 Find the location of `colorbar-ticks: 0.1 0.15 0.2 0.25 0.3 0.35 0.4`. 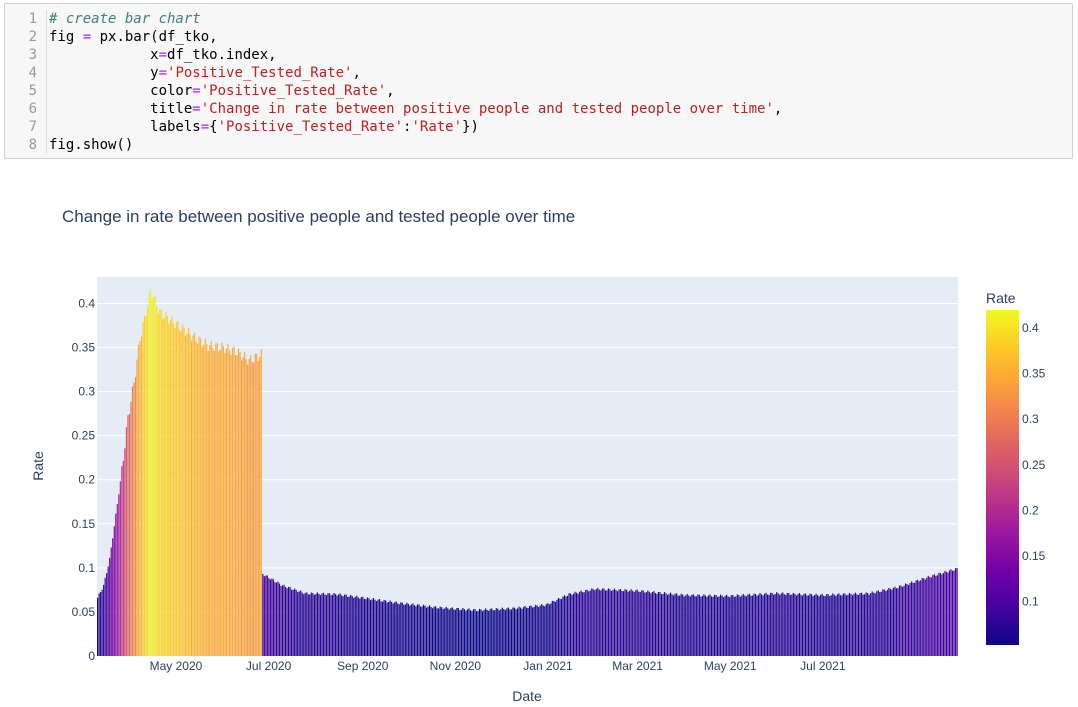

colorbar-ticks: 0.1 0.15 0.2 0.25 0.3 0.35 0.4 is located at coordinates (1034, 464).